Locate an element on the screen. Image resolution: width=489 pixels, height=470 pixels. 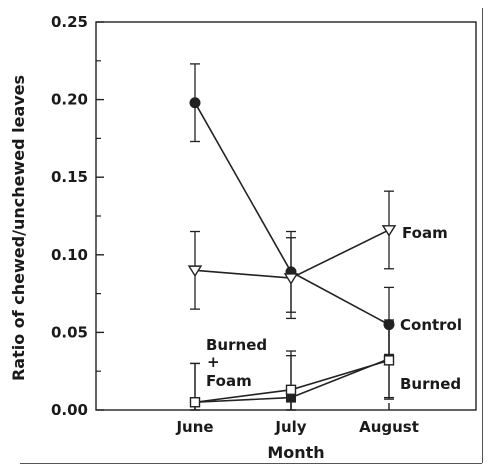
series-burned-foam is located at coordinates (292, 365).